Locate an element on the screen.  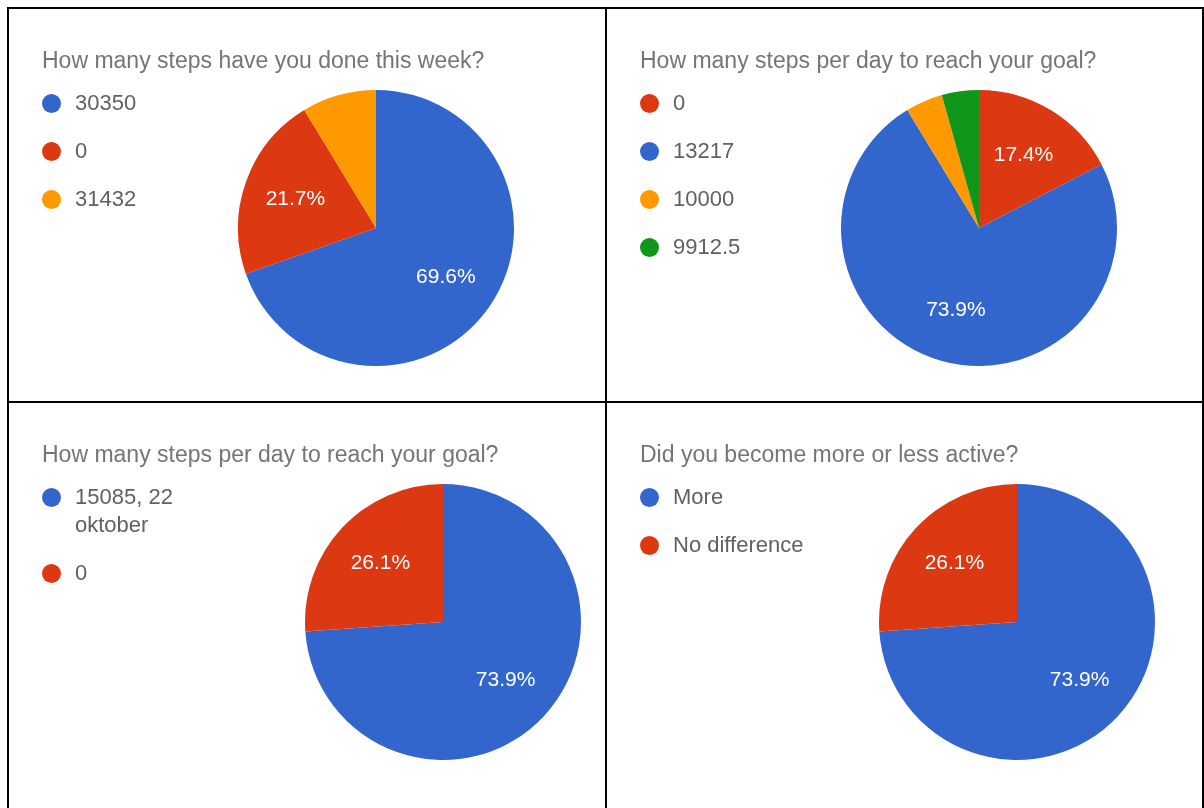
data-label: 69.6% is located at coordinates (446, 276).